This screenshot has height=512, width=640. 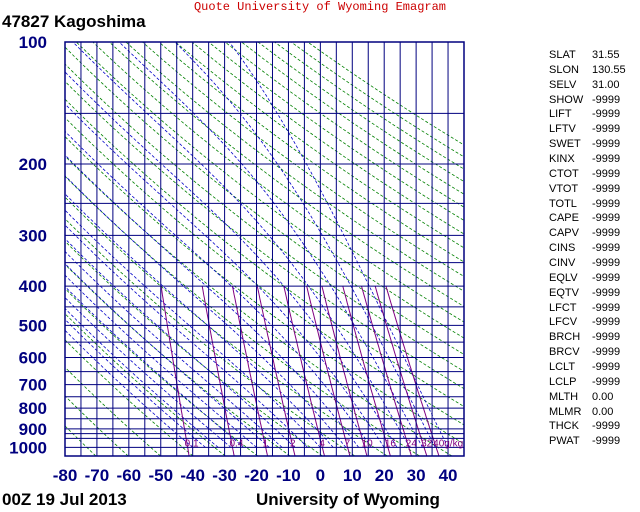 I want to click on temperature-tick-label: 10, so click(x=352, y=475).